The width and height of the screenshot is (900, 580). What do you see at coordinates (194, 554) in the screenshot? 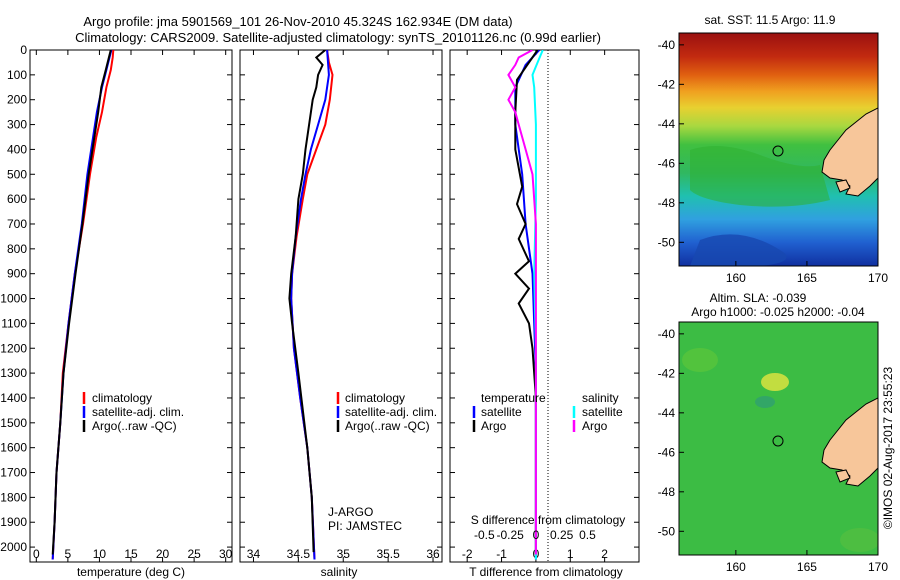
I see `x-tick-label: 25` at bounding box center [194, 554].